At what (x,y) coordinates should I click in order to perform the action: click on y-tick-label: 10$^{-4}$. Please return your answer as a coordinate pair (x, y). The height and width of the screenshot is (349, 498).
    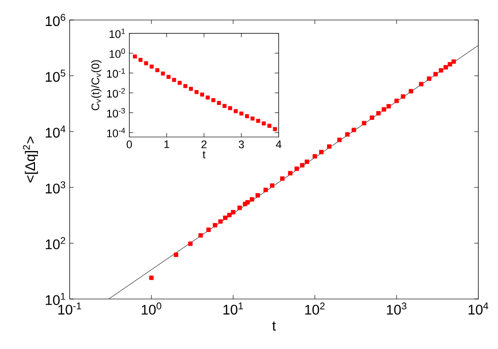
    Looking at the image, I should click on (116, 133).